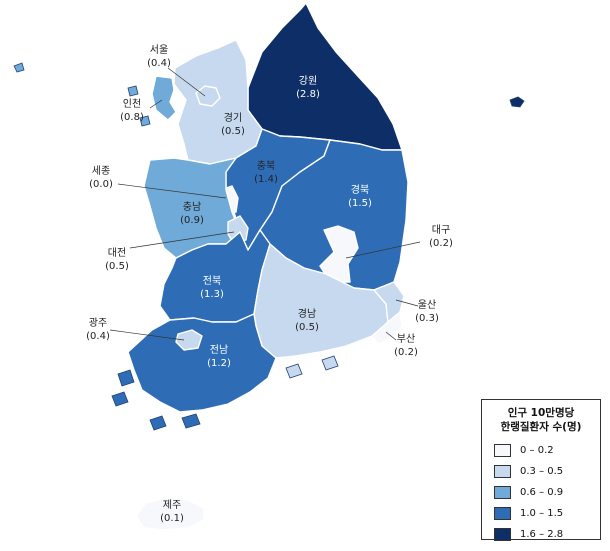  What do you see at coordinates (541, 427) in the screenshot?
I see `legend-title-line2: 한랭질환자 수(명)` at bounding box center [541, 427].